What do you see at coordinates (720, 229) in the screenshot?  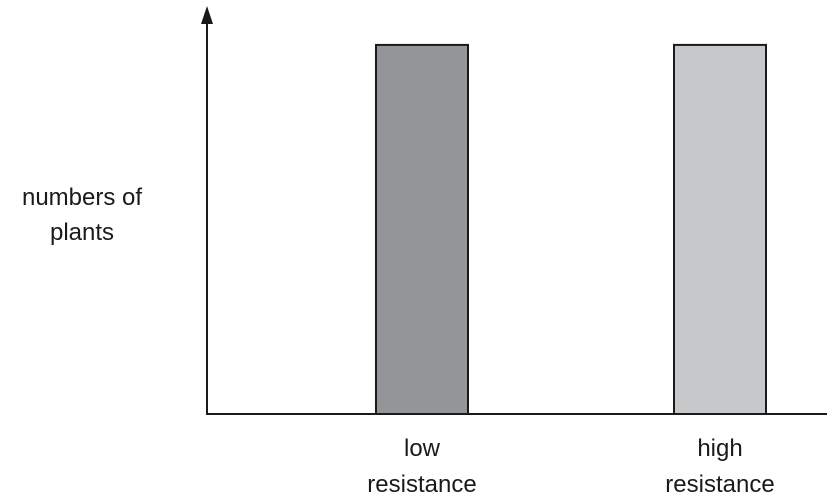 I see `bar-high-resistance` at bounding box center [720, 229].